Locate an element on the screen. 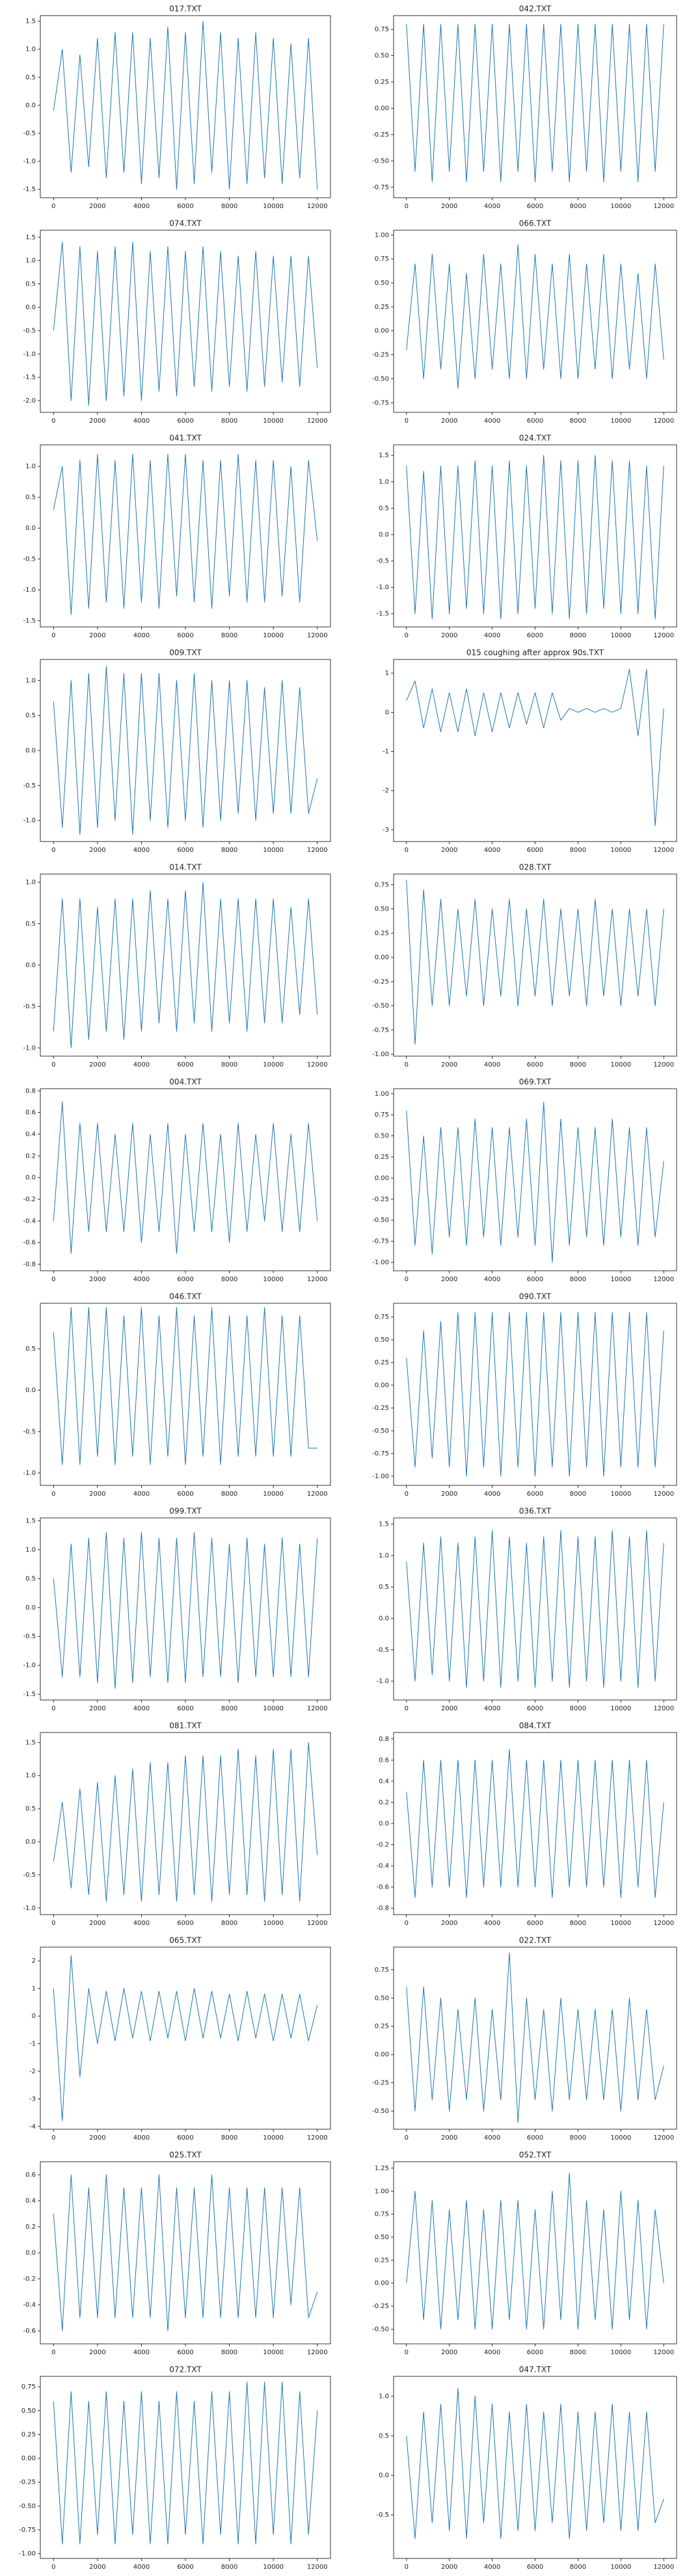 The height and width of the screenshot is (2576, 687). y-tick-label: 0.25 is located at coordinates (382, 1362).